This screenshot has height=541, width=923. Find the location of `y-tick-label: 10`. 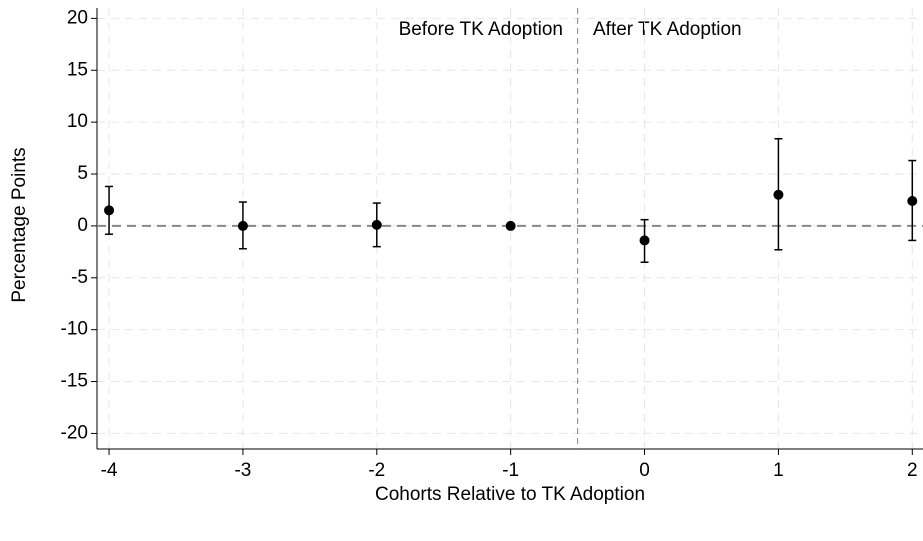

y-tick-label: 10 is located at coordinates (77, 121).